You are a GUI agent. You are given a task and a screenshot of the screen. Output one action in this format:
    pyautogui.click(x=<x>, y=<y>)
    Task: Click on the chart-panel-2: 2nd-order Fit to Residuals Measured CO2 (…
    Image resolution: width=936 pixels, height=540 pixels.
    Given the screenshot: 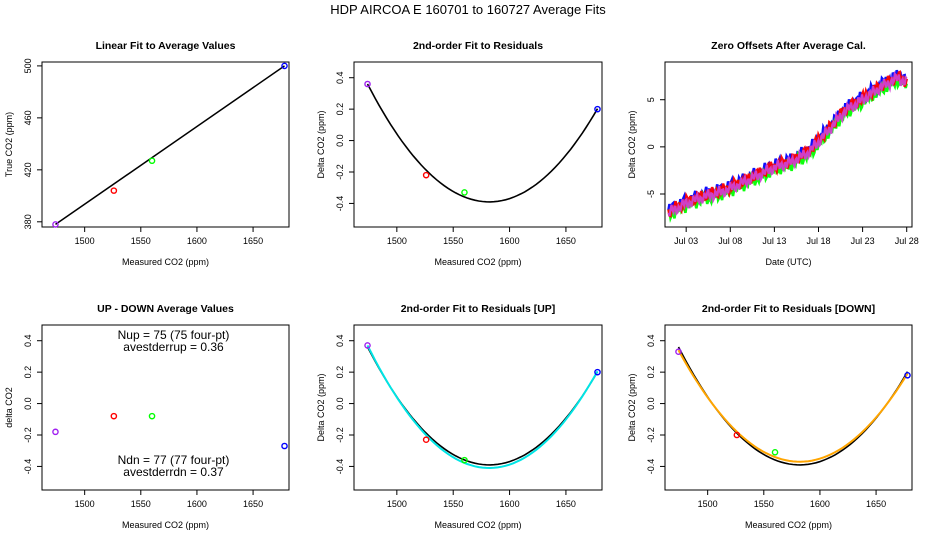 What is the action you would take?
    pyautogui.click(x=459, y=153)
    